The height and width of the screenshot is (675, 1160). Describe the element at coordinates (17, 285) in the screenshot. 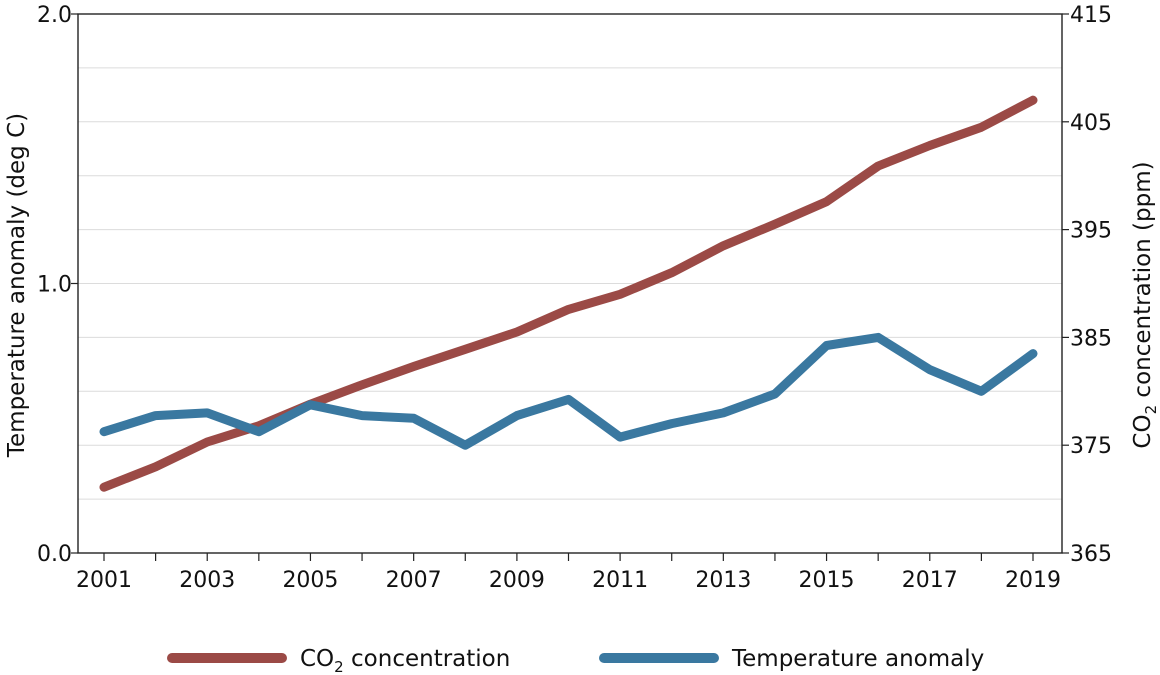

I see `left-axis-title: Temperature anomaly (deg C)` at that location.